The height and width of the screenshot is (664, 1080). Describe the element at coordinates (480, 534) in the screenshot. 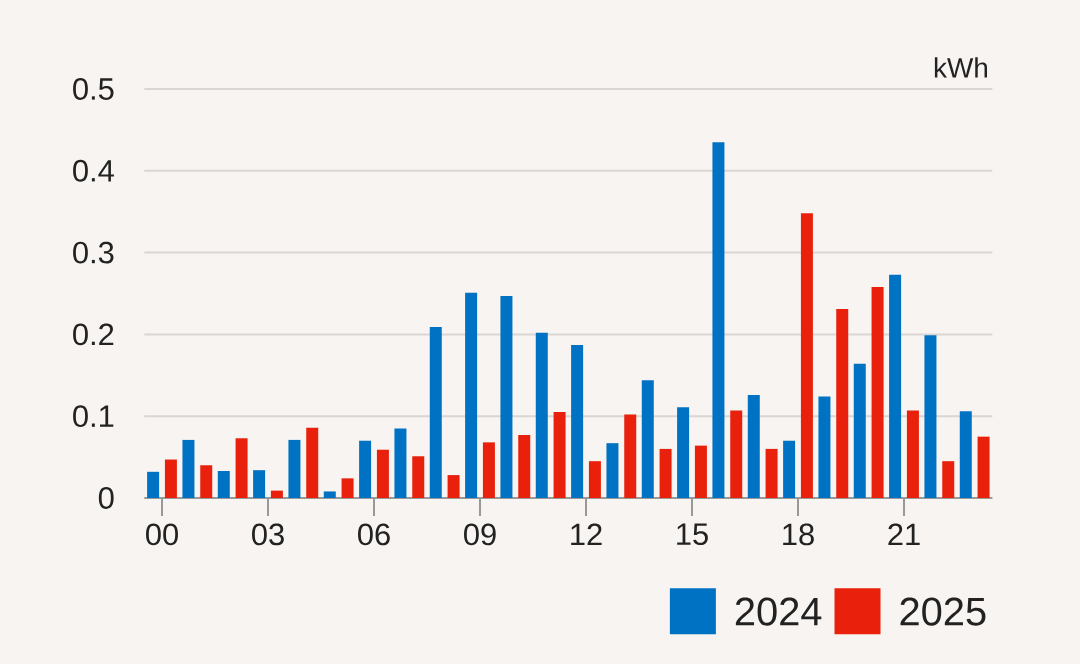

I see `x-tick-label: 09` at that location.